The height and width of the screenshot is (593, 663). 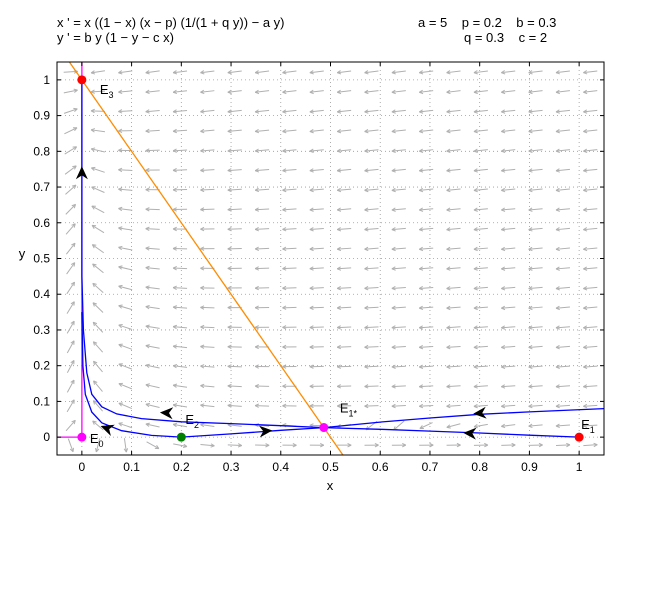 I want to click on y-tick-label: 0.7, so click(x=41, y=187).